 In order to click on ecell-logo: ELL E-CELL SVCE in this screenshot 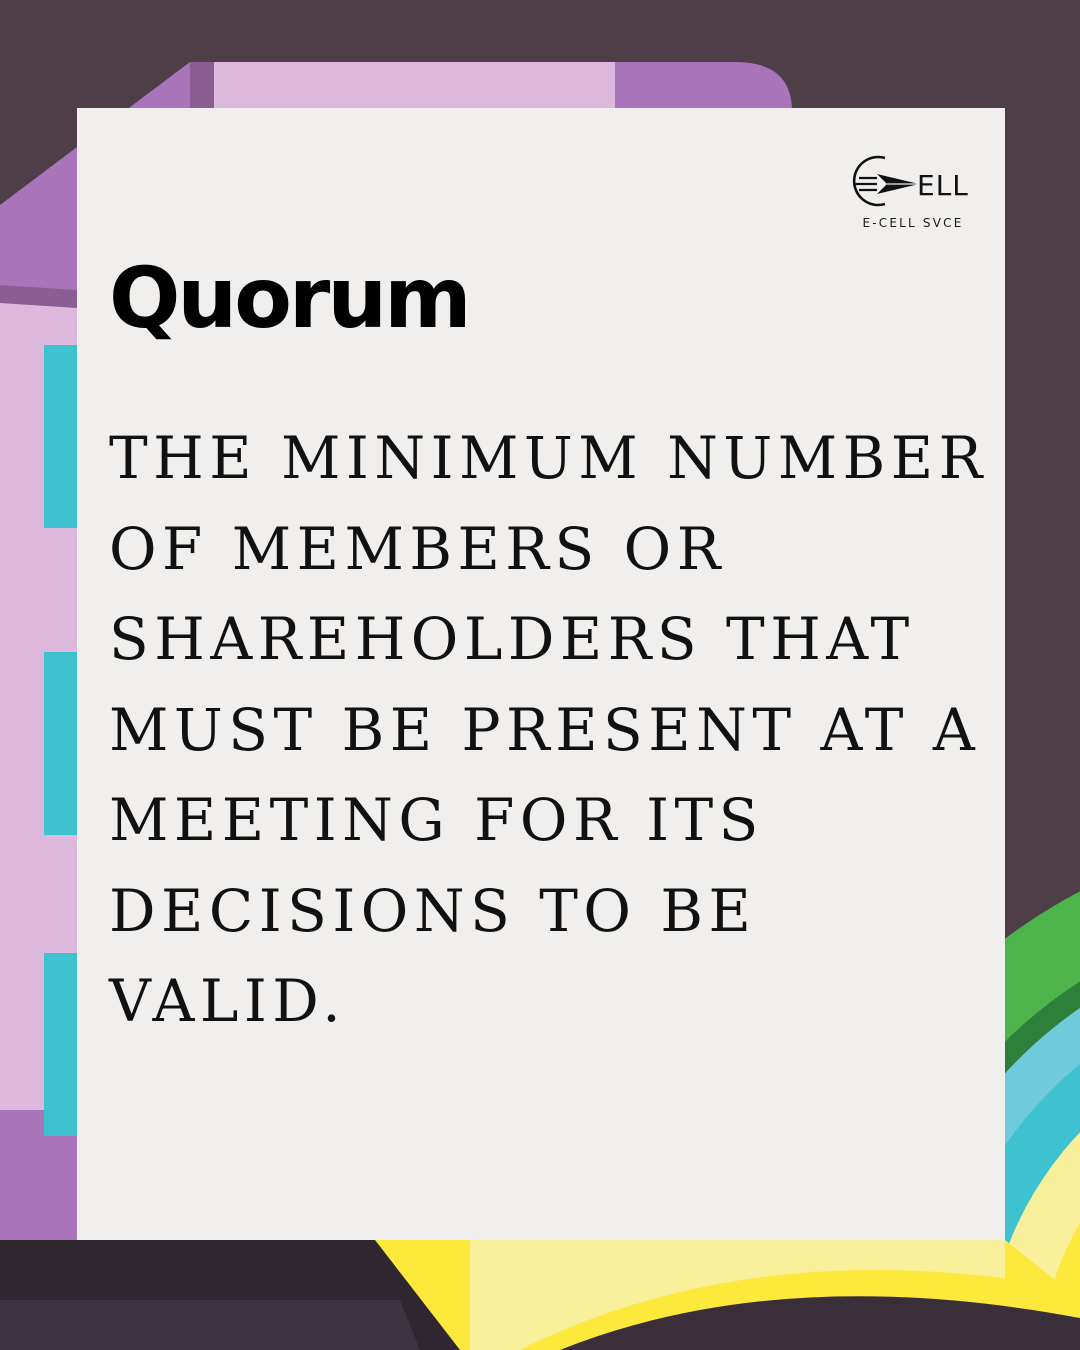, I will do `click(913, 193)`.